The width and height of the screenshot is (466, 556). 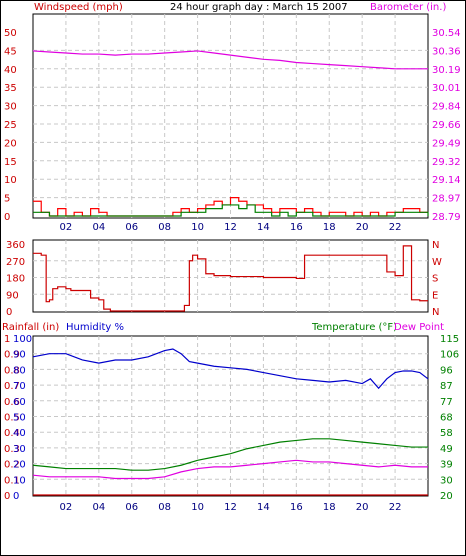 What do you see at coordinates (435, 279) in the screenshot?
I see `right-tick-label: S` at bounding box center [435, 279].